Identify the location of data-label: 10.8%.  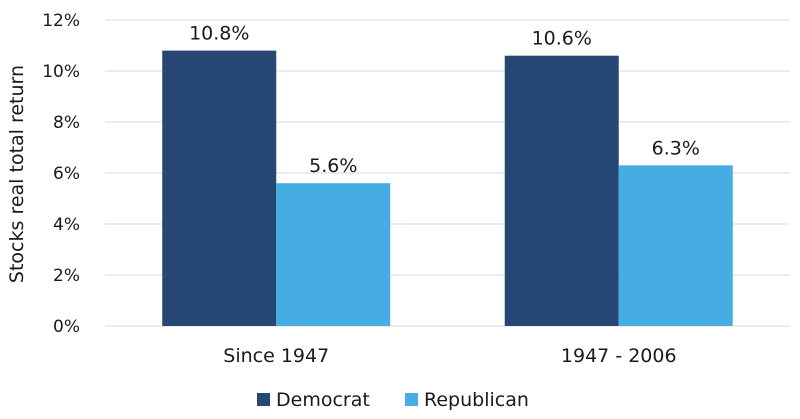
(219, 34).